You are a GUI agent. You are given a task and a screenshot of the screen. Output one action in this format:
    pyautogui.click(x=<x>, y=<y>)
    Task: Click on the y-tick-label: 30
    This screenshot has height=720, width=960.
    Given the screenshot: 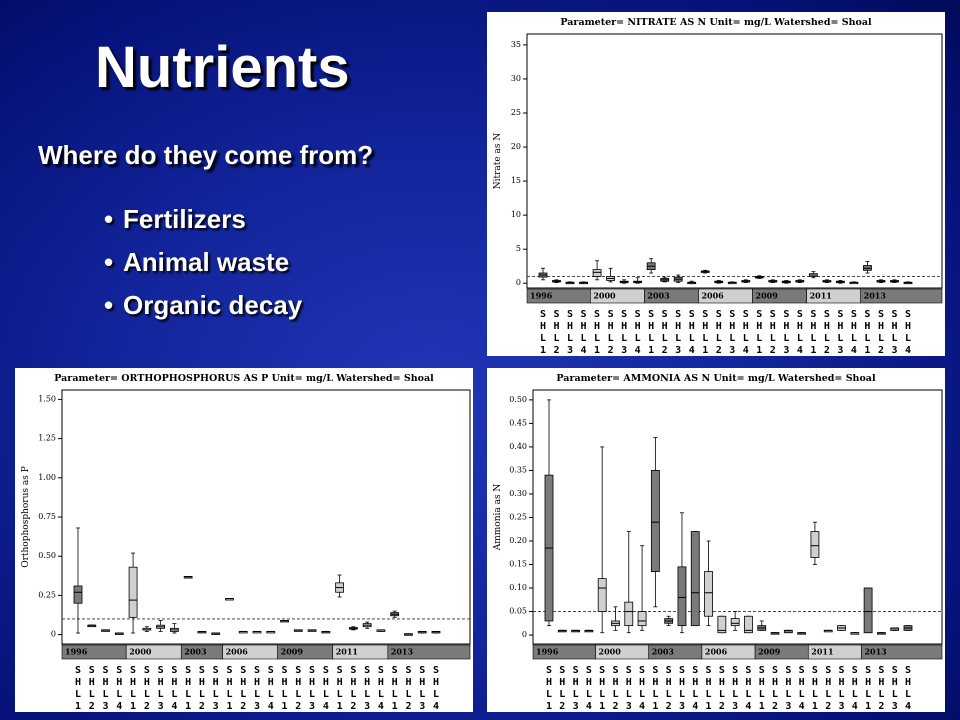 What is the action you would take?
    pyautogui.click(x=516, y=78)
    